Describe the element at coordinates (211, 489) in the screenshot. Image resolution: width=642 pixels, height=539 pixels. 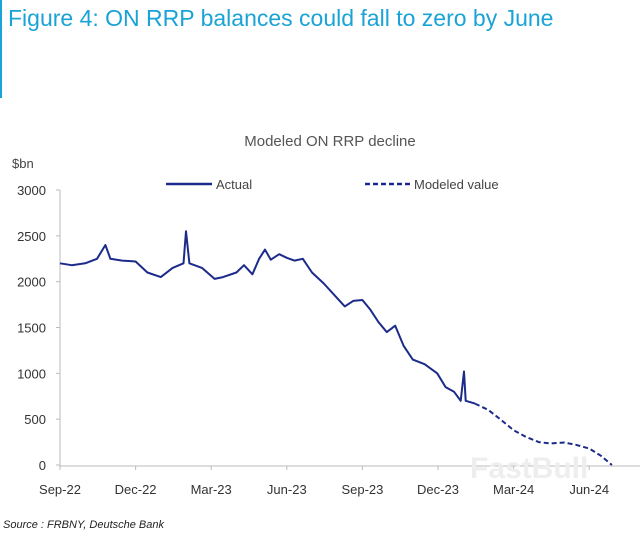
I see `x-tick-label: Mar-23` at that location.